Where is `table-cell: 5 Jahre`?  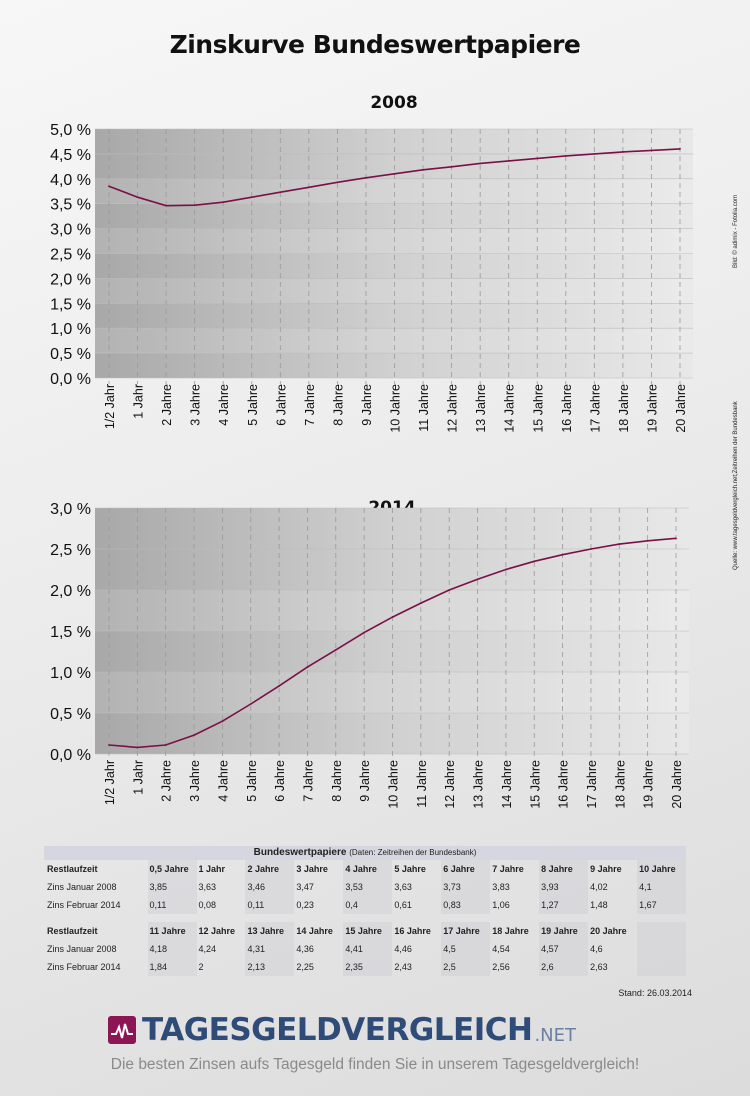
table-cell: 5 Jahre is located at coordinates (410, 869).